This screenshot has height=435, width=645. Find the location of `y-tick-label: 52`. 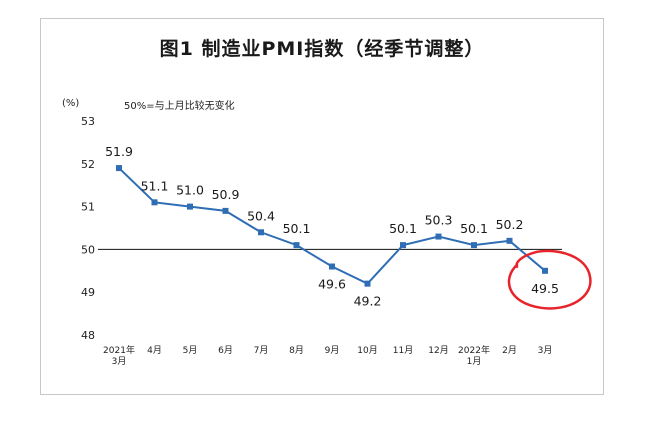

y-tick-label: 52 is located at coordinates (88, 164).